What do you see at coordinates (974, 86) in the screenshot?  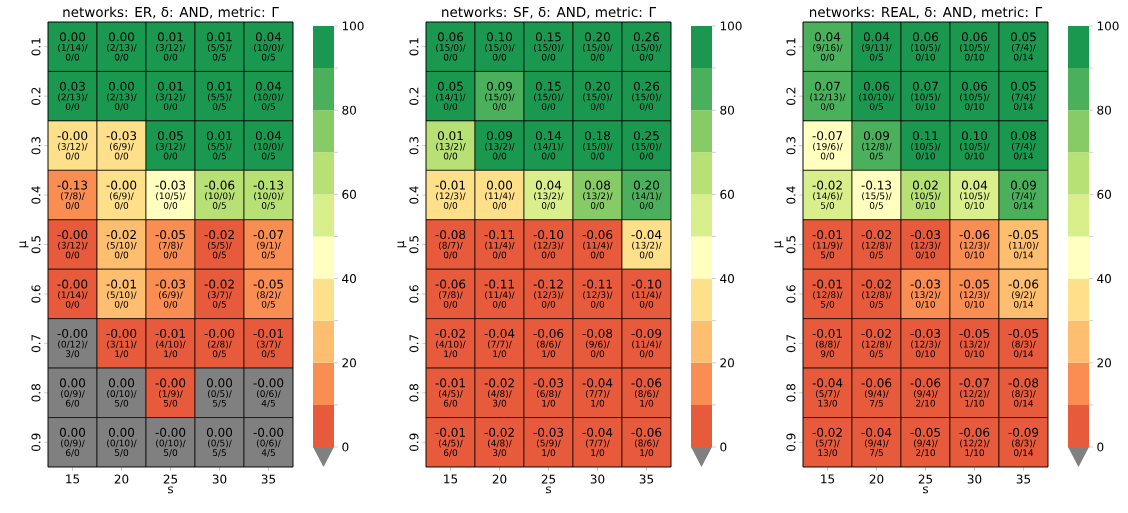 I see `text: 0.06` at bounding box center [974, 86].